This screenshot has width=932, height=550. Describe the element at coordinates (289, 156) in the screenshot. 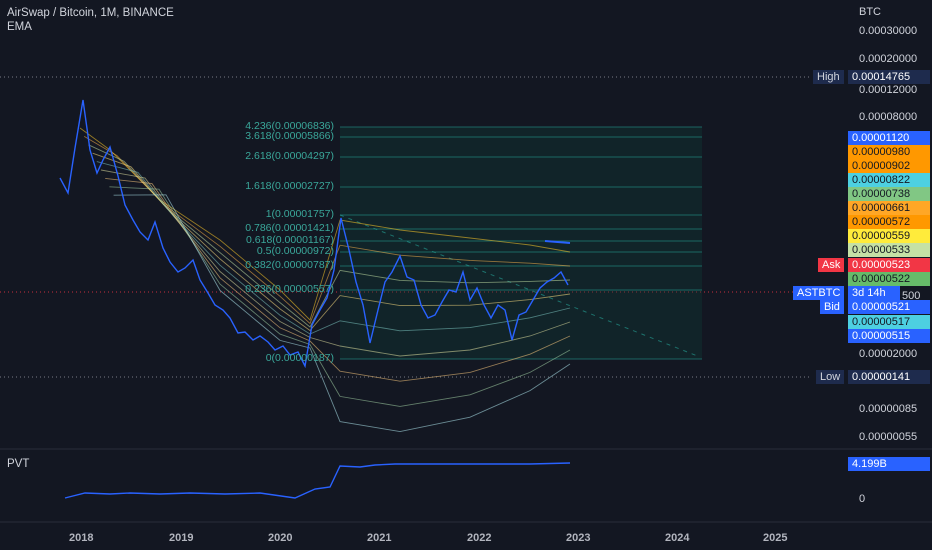

I see `fib-level-label: 2.618(0.00004297)` at that location.